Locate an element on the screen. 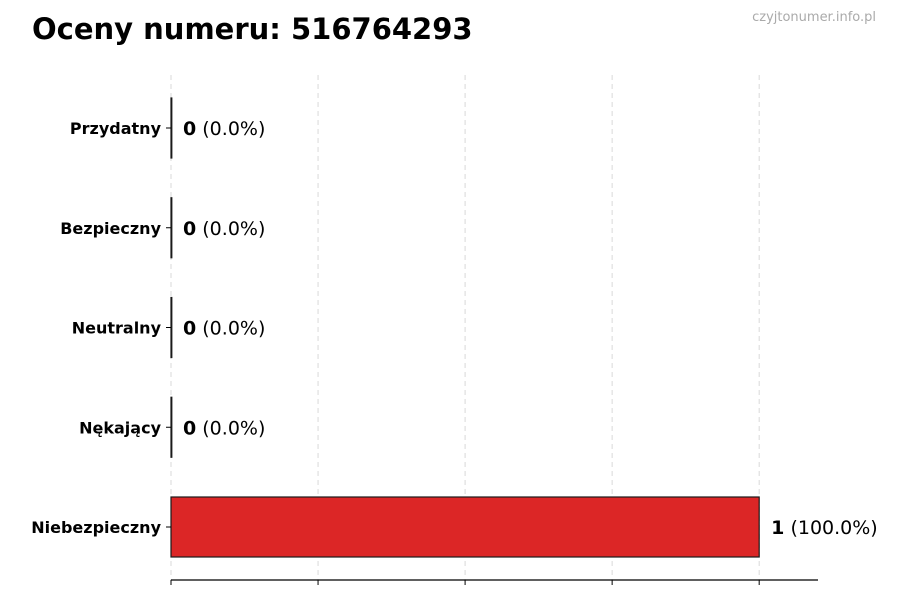 This screenshot has height=600, width=900. data-label-value: 1 is located at coordinates (777, 528).